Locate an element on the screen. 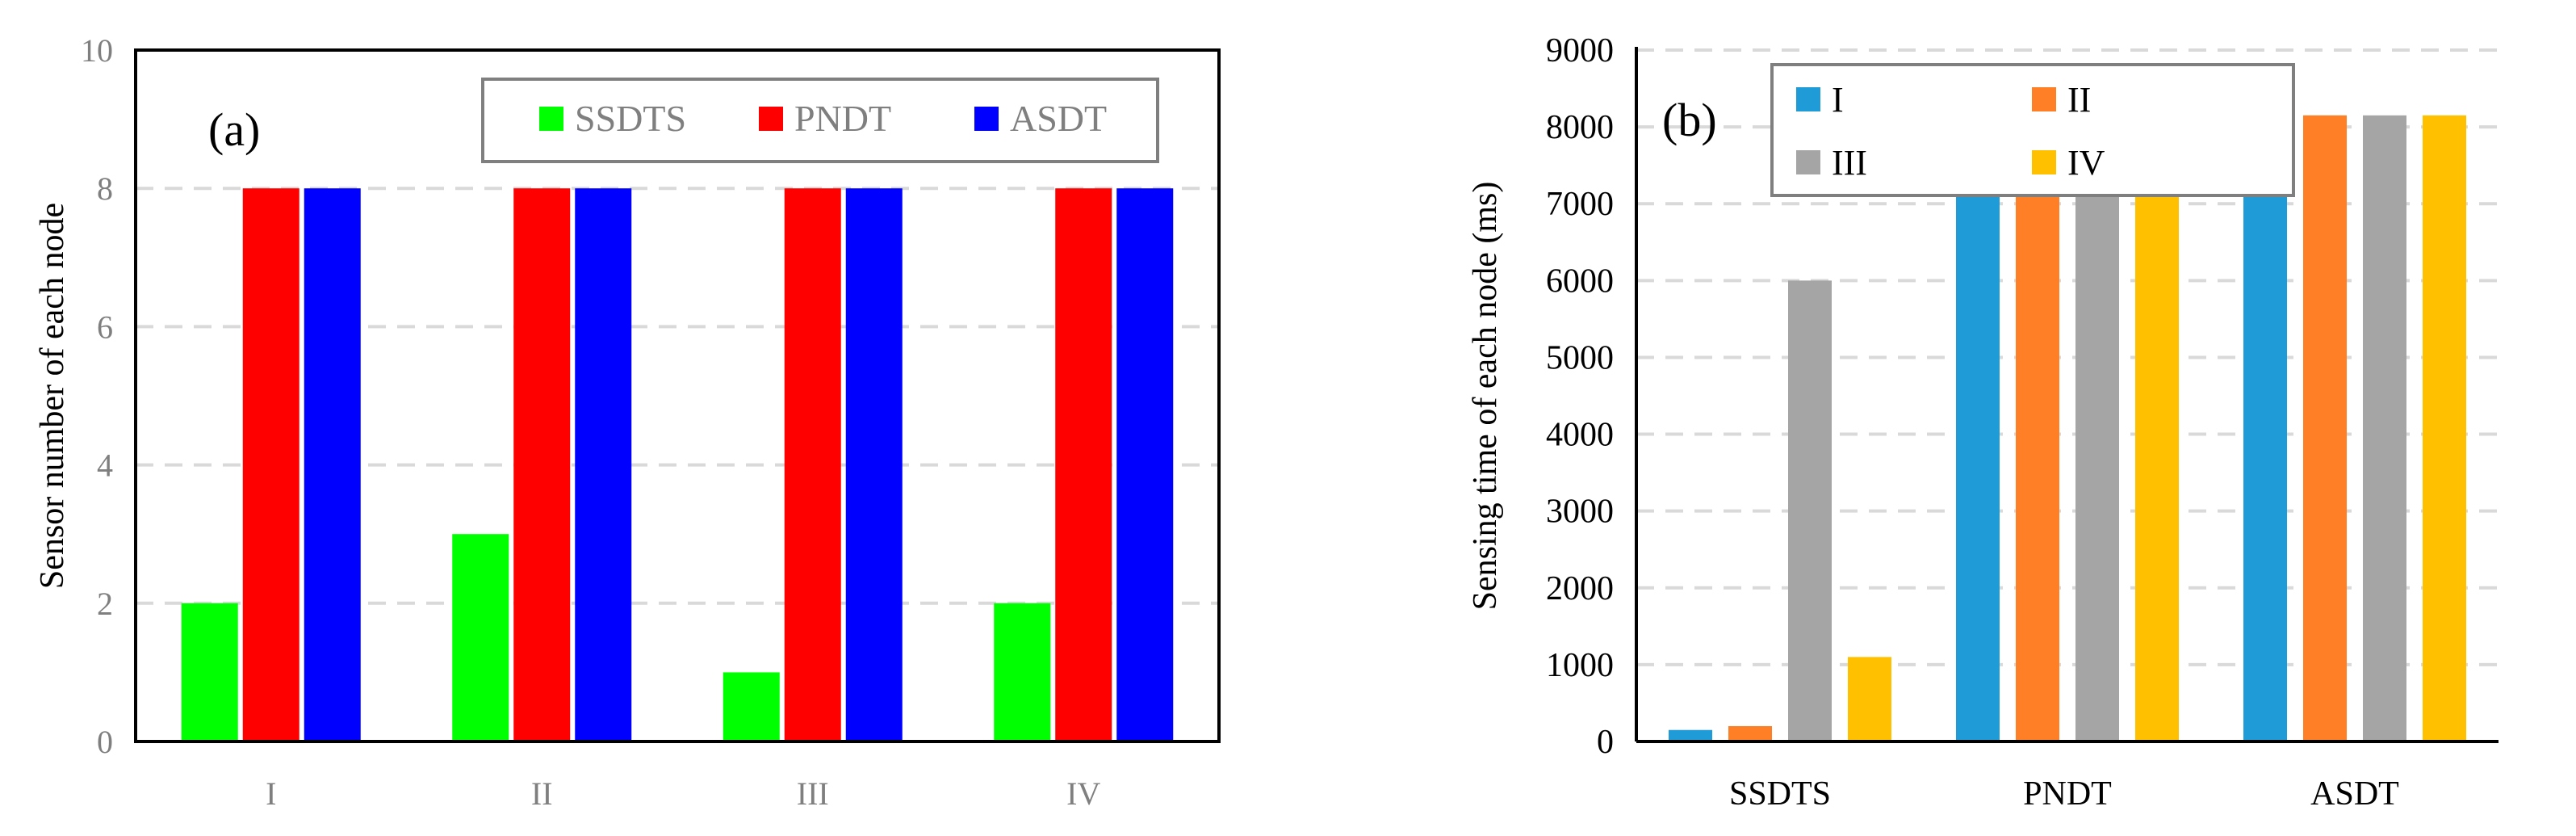 This screenshot has width=2576, height=836. bar-ssdts-iii is located at coordinates (751, 706).